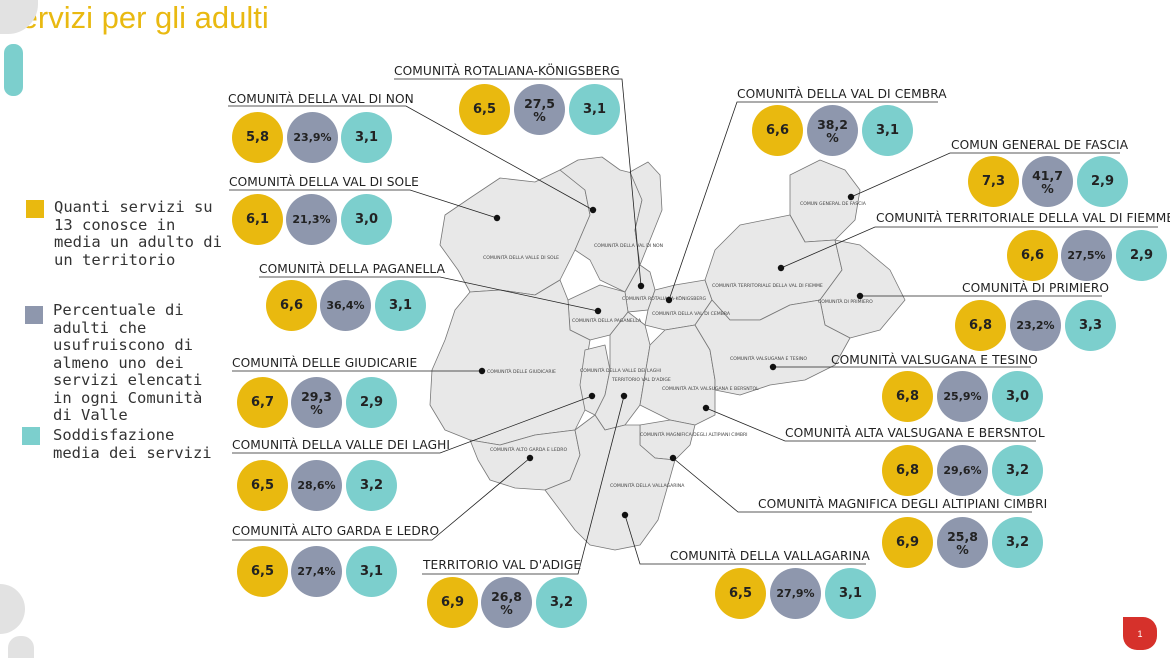 This screenshot has height=658, width=1170. What do you see at coordinates (132, 444) in the screenshot?
I see `legend-item-satisfaction: Soddisfazione media dei servizi` at bounding box center [132, 444].